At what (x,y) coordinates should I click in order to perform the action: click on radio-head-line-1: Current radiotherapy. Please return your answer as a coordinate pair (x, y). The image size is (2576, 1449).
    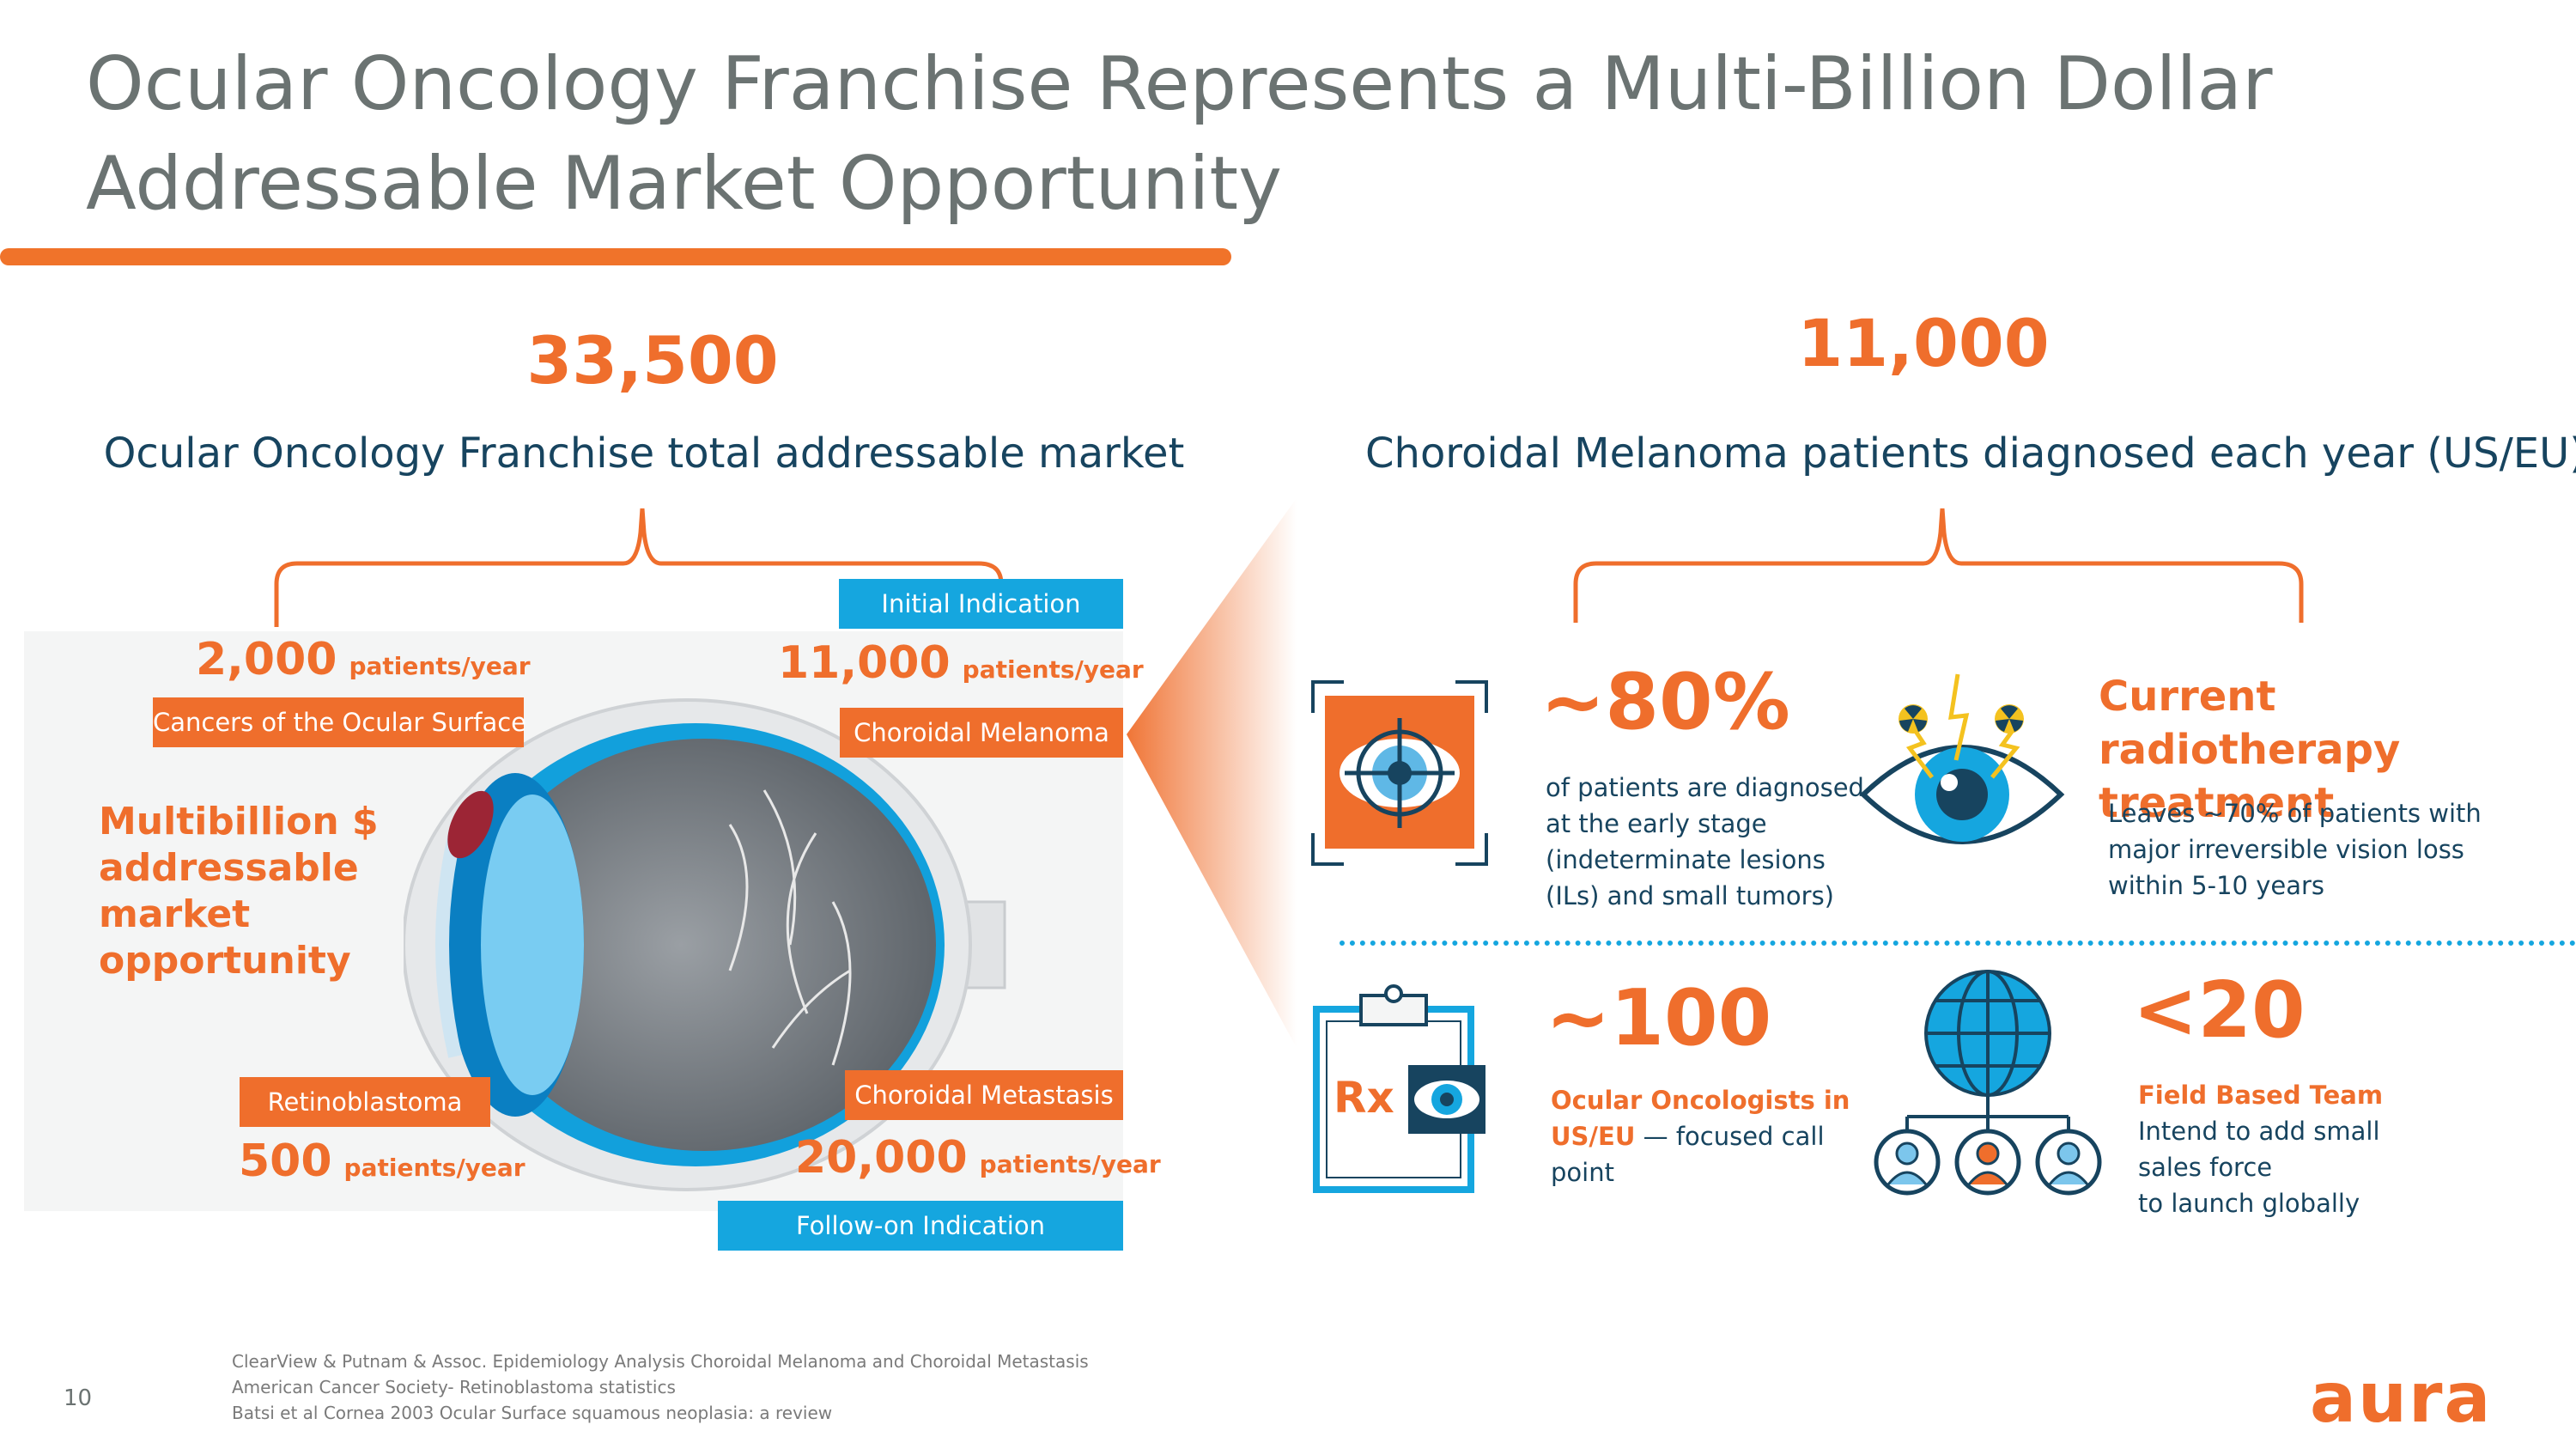
    Looking at the image, I should click on (2250, 723).